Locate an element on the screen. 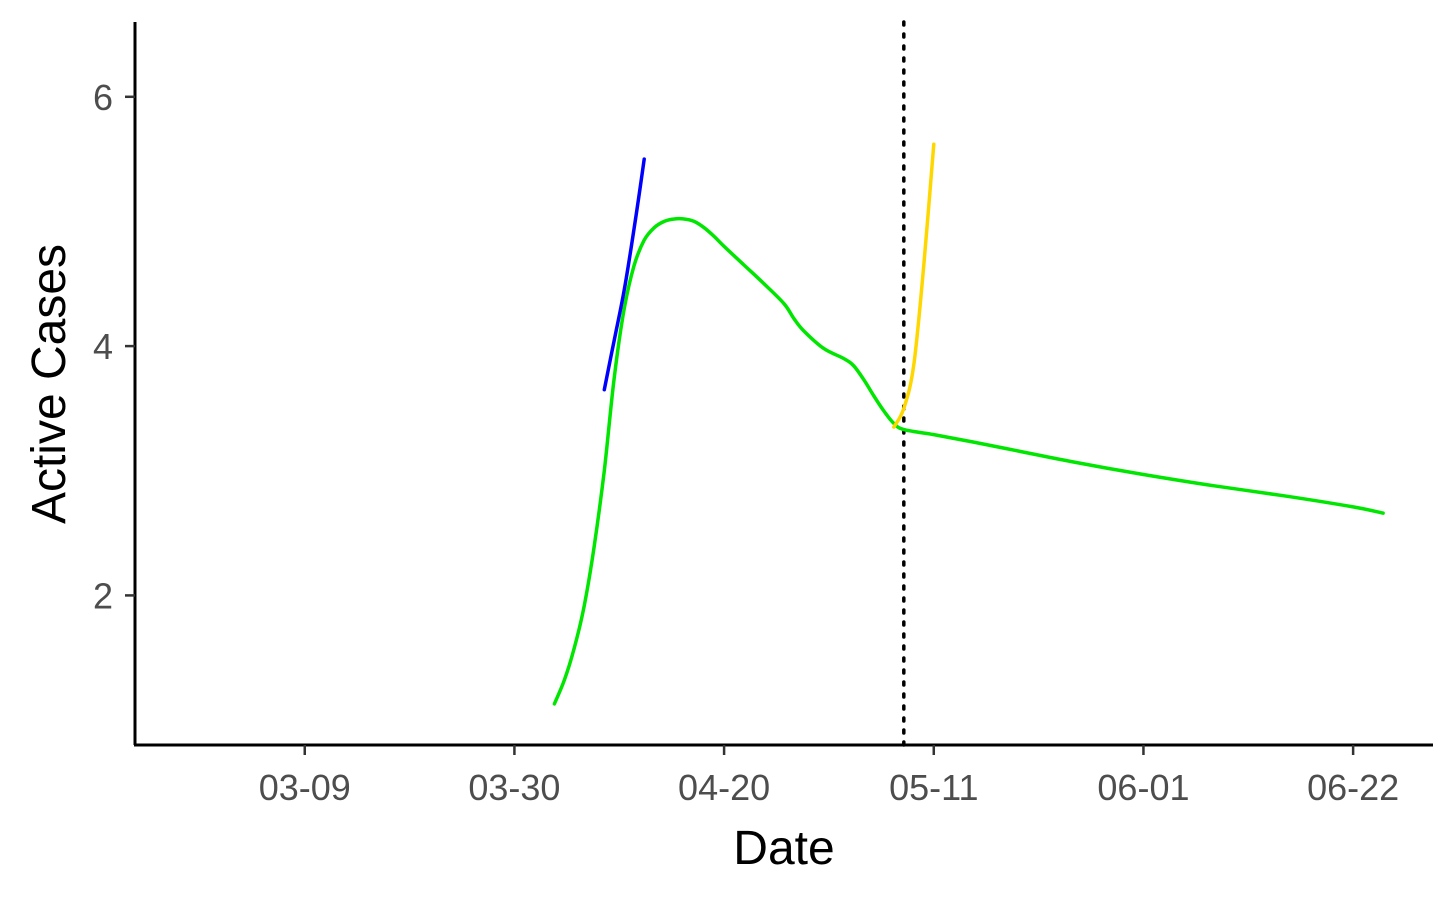 Image resolution: width=1456 pixels, height=900 pixels. x-tick-label: 06-01 is located at coordinates (1143, 787).